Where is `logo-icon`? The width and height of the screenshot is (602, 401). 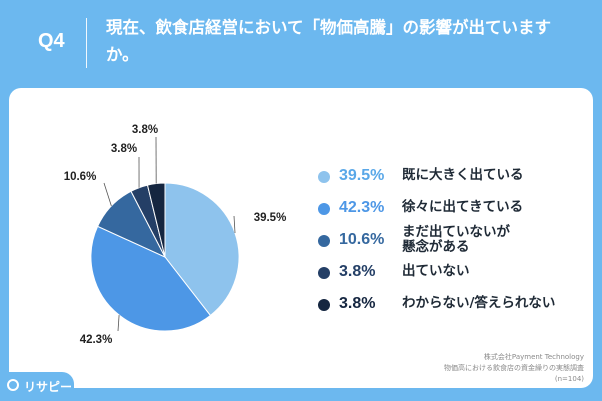
logo-icon is located at coordinates (13, 385).